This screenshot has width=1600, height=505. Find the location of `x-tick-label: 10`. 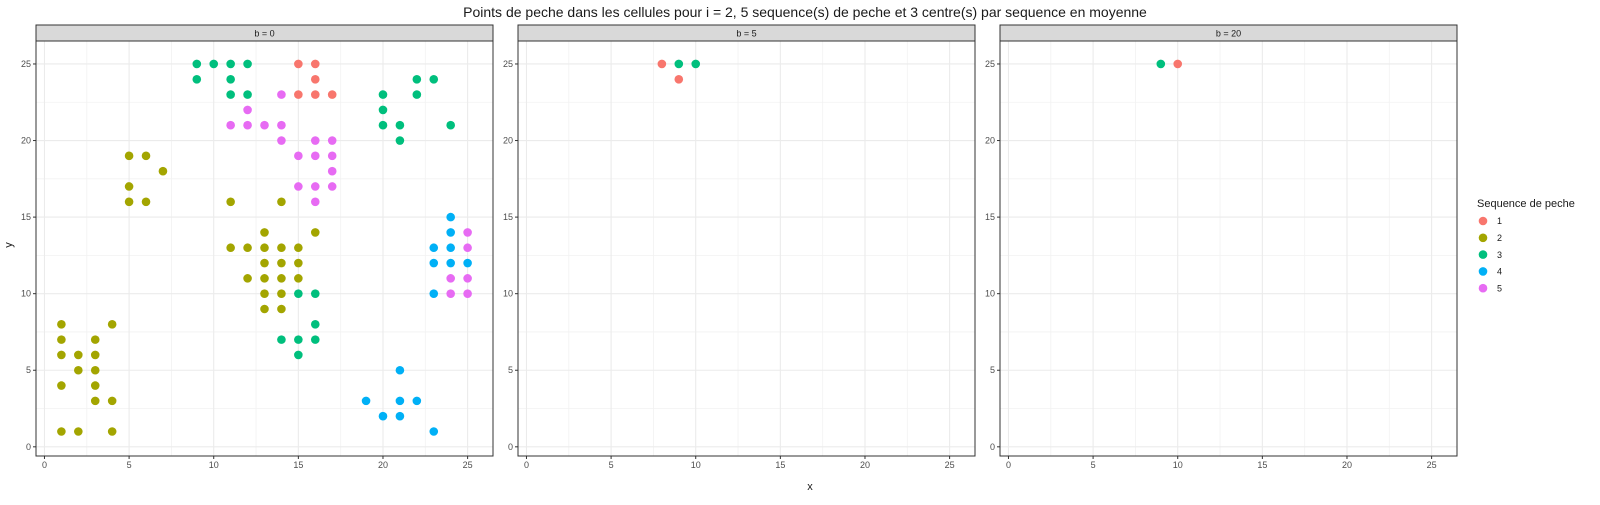

x-tick-label: 10 is located at coordinates (1178, 465).